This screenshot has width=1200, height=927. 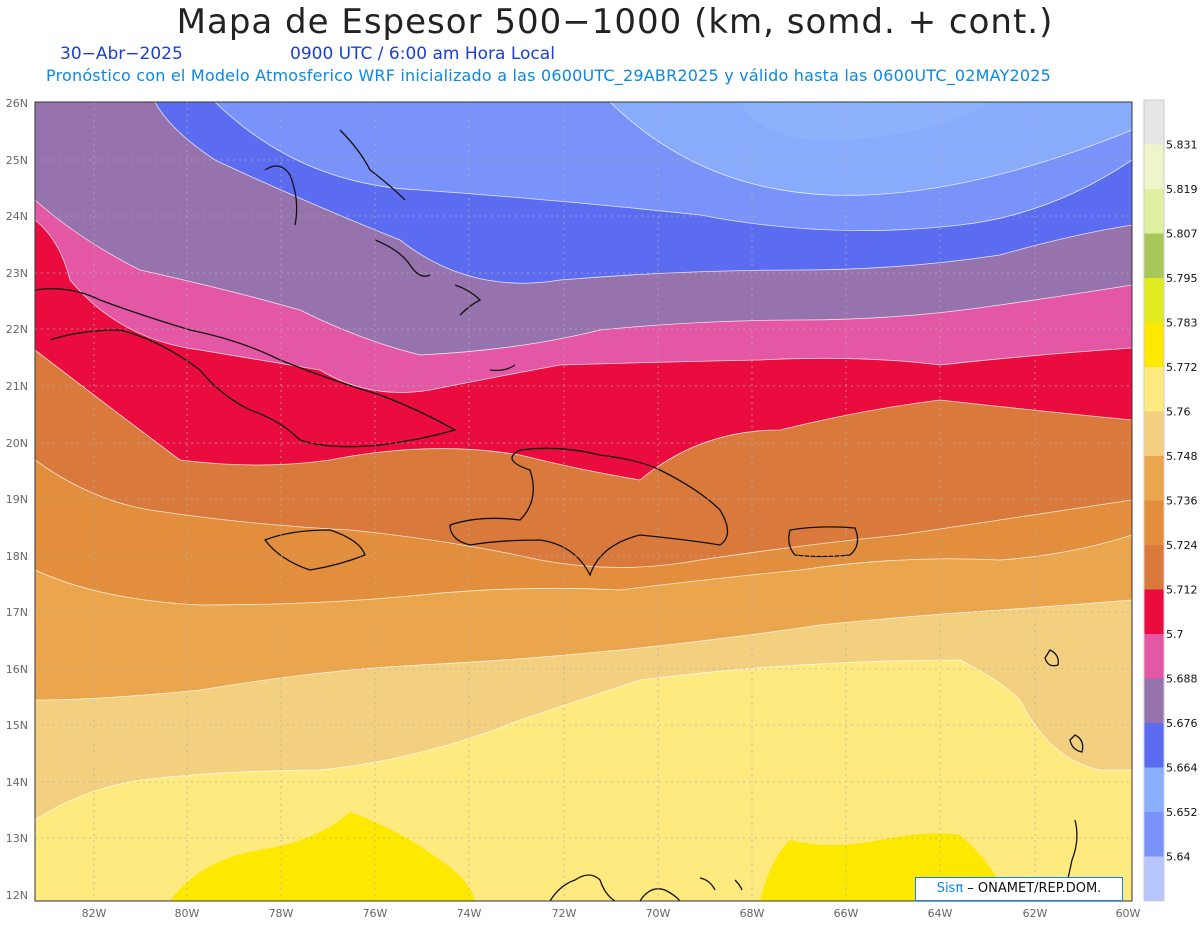 I want to click on credit-brand: Sisπ, so click(x=950, y=888).